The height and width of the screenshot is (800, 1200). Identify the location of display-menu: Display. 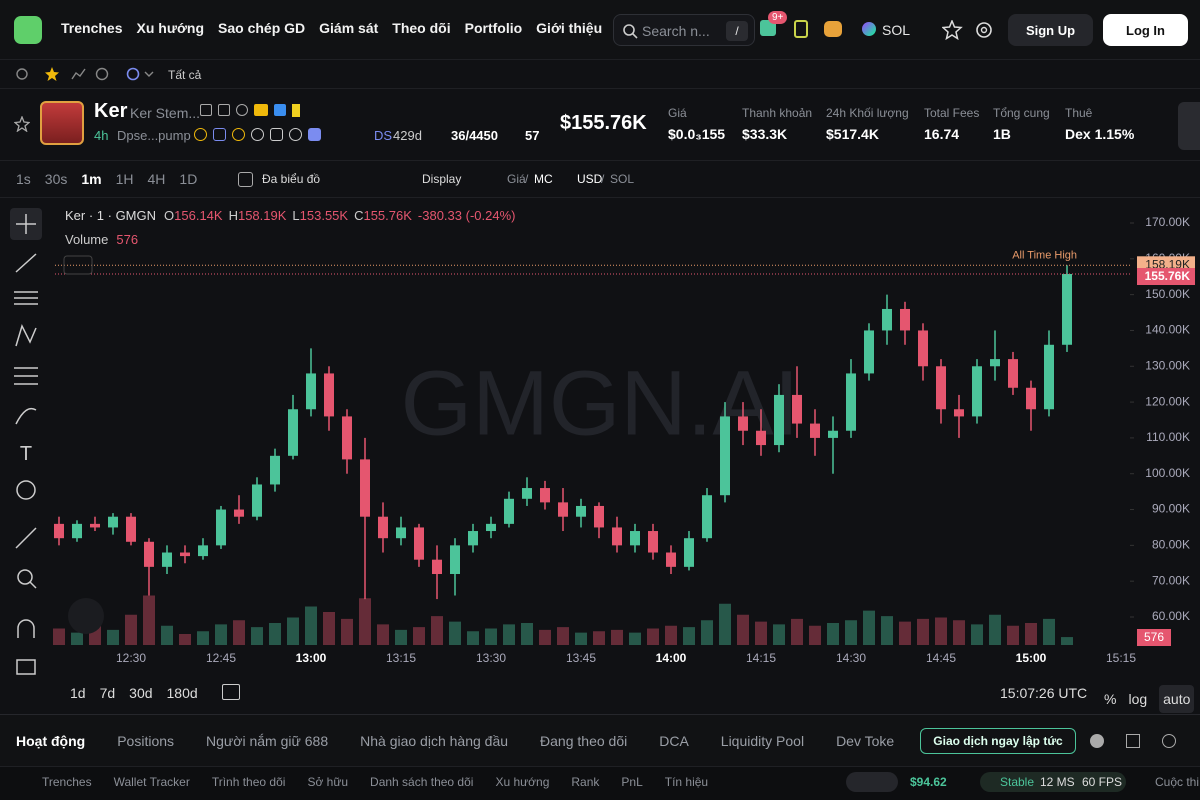
(442, 179).